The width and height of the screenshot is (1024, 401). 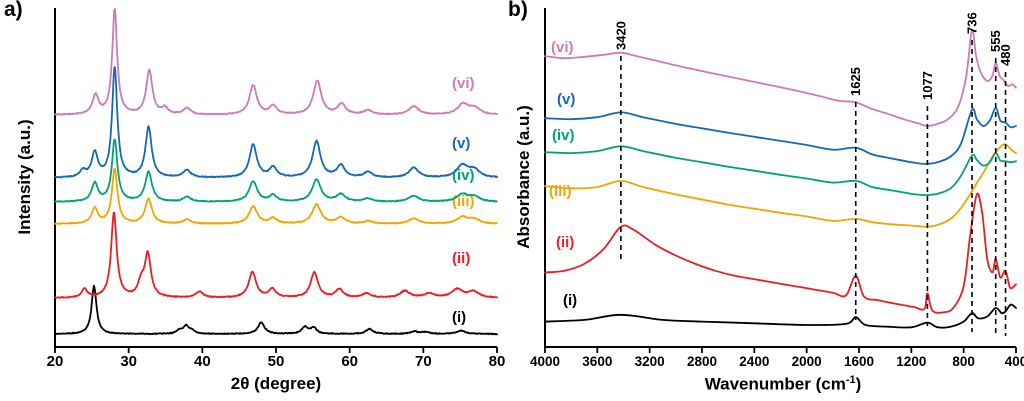 I want to click on xrd-curve-vi, so click(x=276, y=62).